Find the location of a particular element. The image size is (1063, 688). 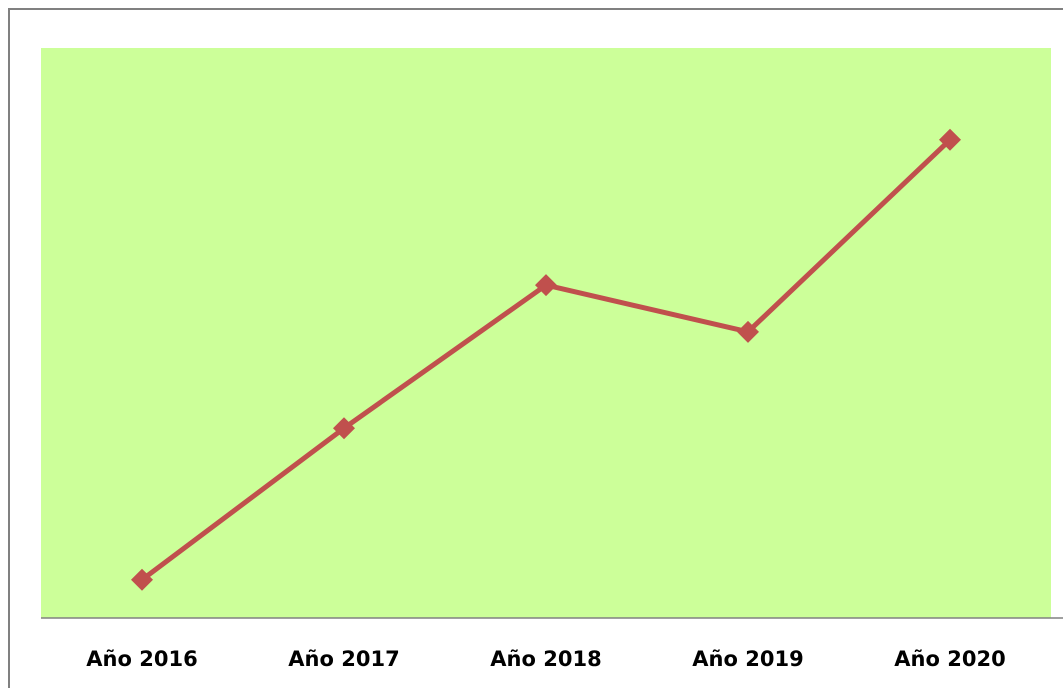

x-tick-label: Año 2018 is located at coordinates (545, 659).